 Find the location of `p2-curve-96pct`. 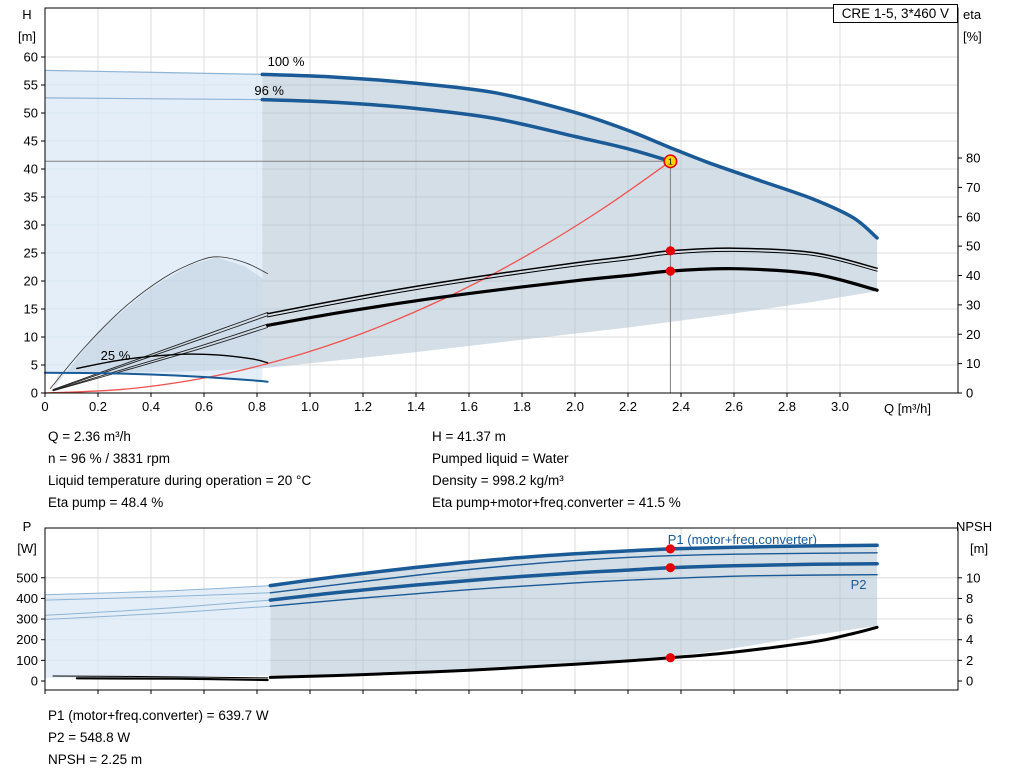

p2-curve-96pct is located at coordinates (573, 590).